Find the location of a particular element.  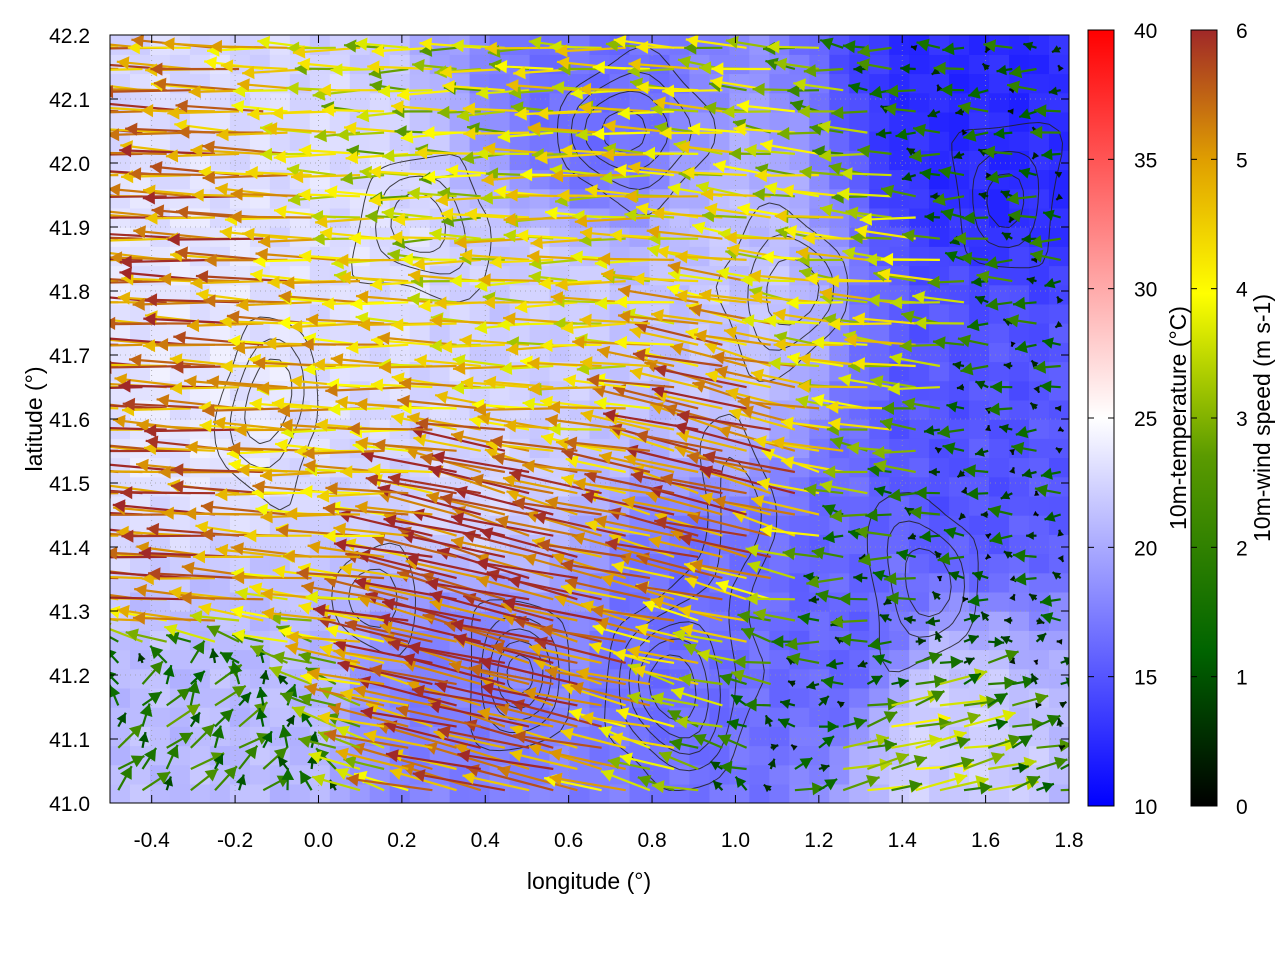

x-tick-label: -0.2 is located at coordinates (235, 840).